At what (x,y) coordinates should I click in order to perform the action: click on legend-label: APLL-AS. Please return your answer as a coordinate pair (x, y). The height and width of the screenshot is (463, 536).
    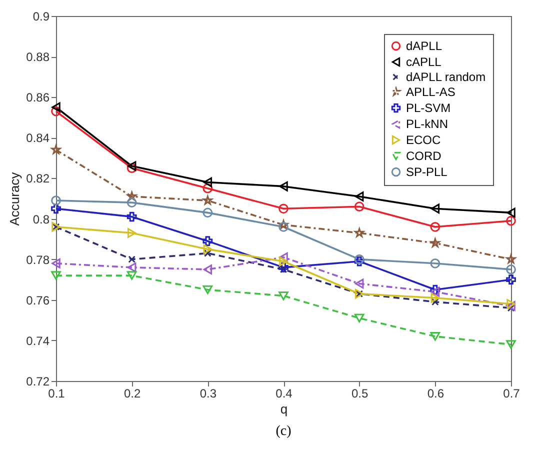
    Looking at the image, I should click on (431, 92).